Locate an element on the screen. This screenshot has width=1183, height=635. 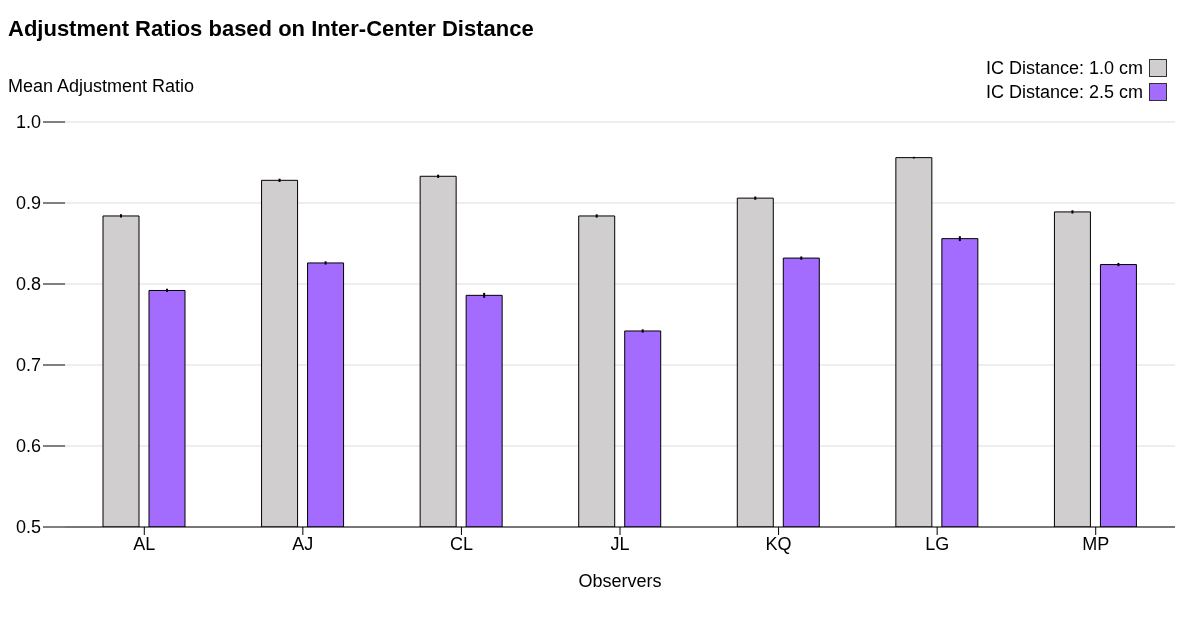
y-tick-label: 0.7 is located at coordinates (28, 365).